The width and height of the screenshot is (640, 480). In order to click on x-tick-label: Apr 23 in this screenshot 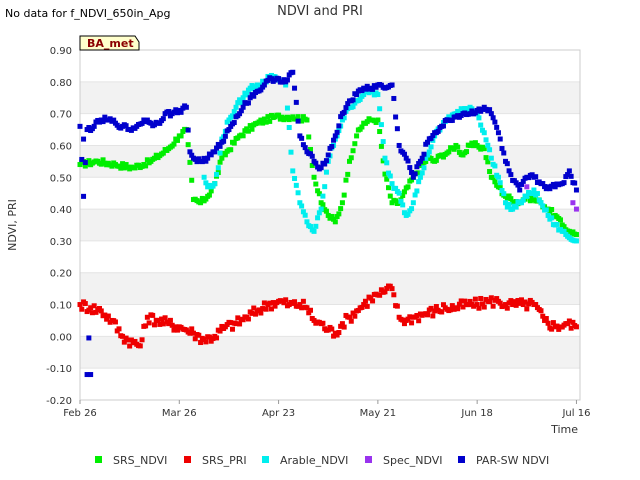, I will do `click(278, 413)`.